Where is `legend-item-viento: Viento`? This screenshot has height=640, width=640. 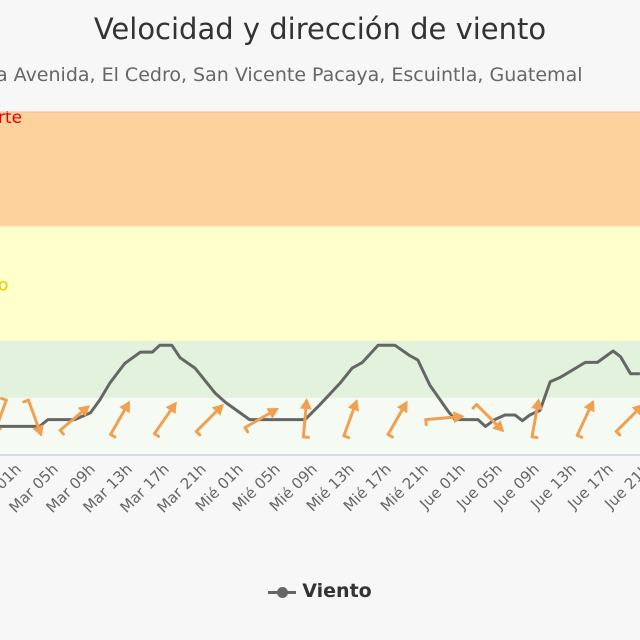 legend-item-viento: Viento is located at coordinates (320, 591).